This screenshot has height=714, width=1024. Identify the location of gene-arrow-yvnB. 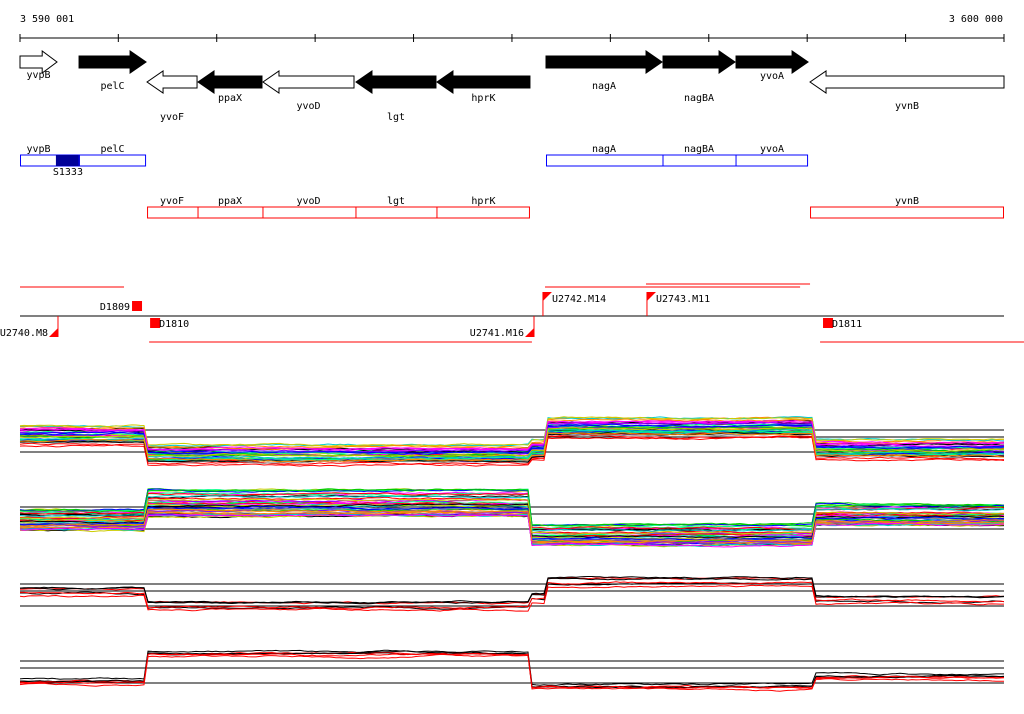
(907, 82).